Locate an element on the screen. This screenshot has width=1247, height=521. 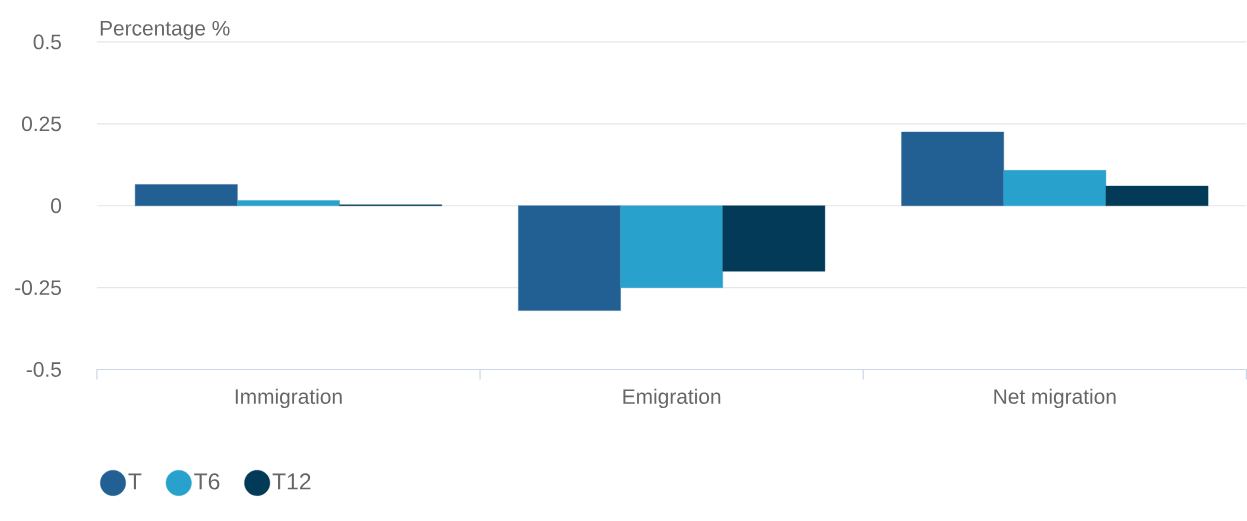
y-tick-label: 0.5 is located at coordinates (47, 42).